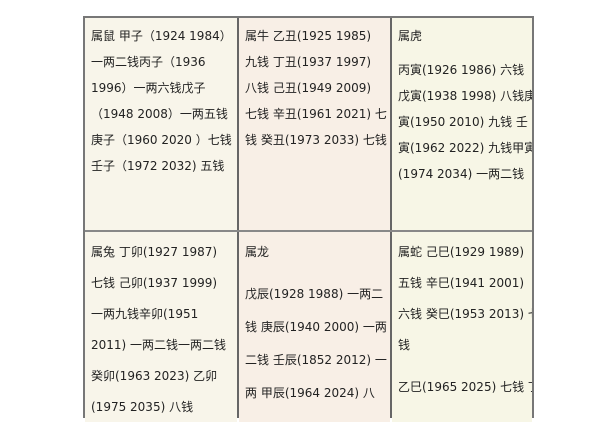 Image resolution: width=600 pixels, height=422 pixels. What do you see at coordinates (308, 36) in the screenshot?
I see `cell-line: 属牛 乙丑(1925 1985)` at bounding box center [308, 36].